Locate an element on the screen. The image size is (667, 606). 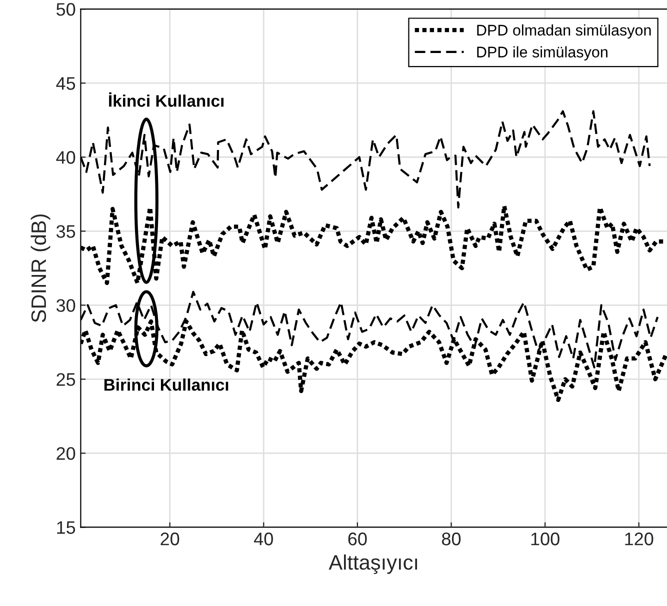
y-tick-label: 45 is located at coordinates (66, 83).